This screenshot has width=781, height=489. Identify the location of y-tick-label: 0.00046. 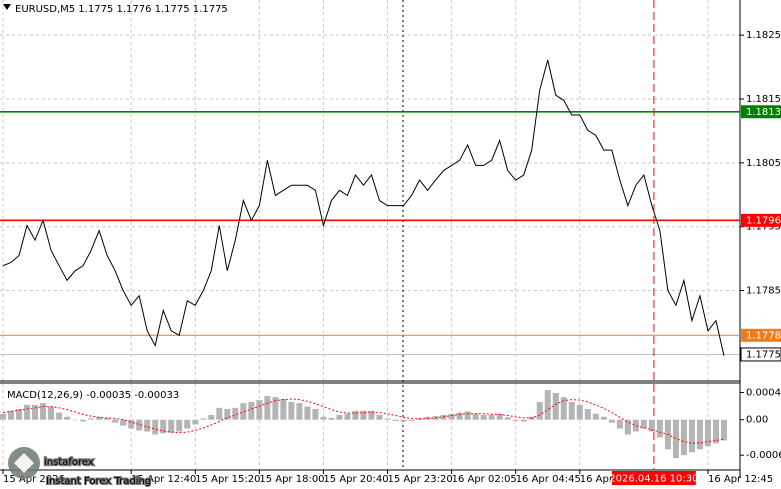
(763, 392).